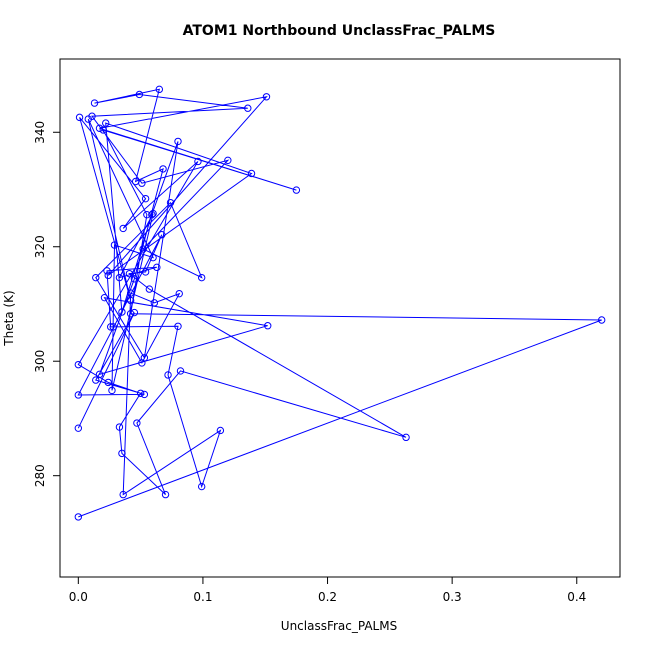 The height and width of the screenshot is (650, 650). What do you see at coordinates (202, 597) in the screenshot?
I see `x-tick-label: 0.1` at bounding box center [202, 597].